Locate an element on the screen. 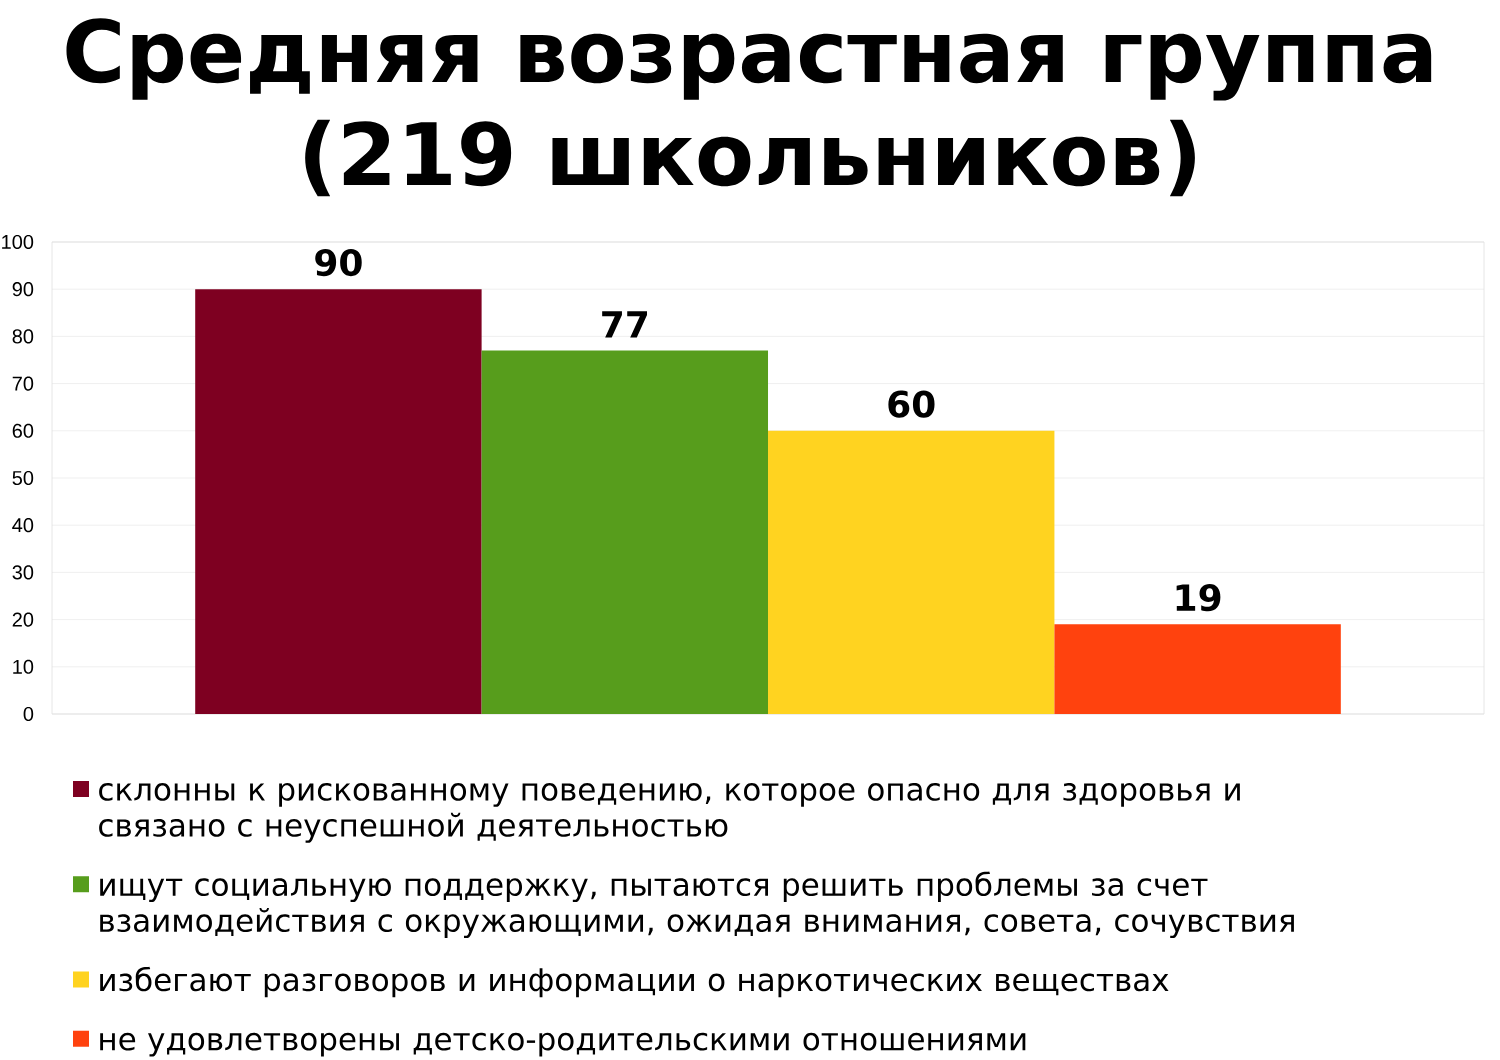  data-label: 60 is located at coordinates (911, 404).